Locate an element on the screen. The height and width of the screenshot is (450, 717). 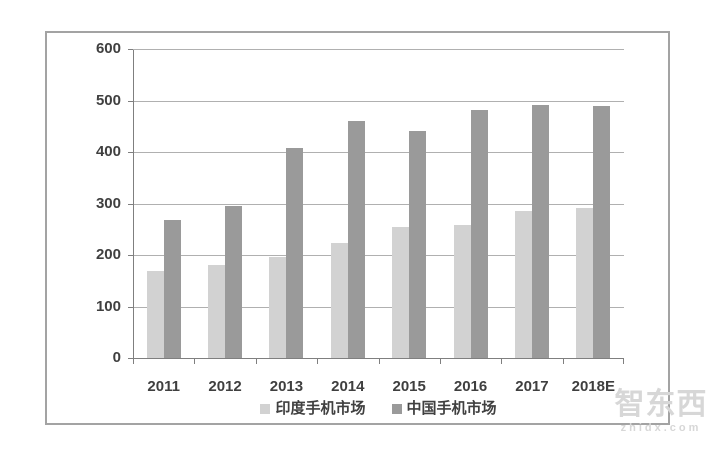
y-axis-line is located at coordinates (133, 207).